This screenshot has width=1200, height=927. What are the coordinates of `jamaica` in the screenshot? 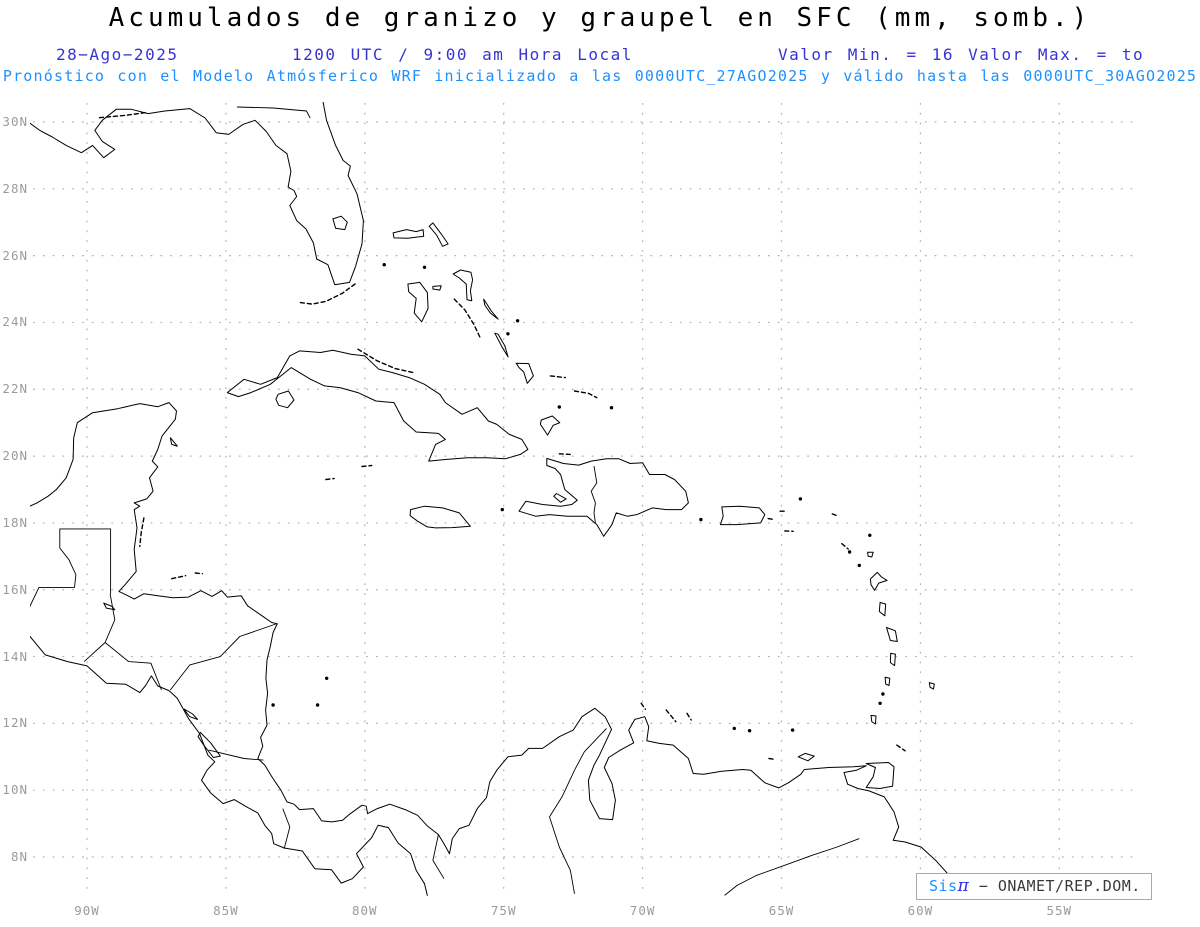 It's located at (440, 517).